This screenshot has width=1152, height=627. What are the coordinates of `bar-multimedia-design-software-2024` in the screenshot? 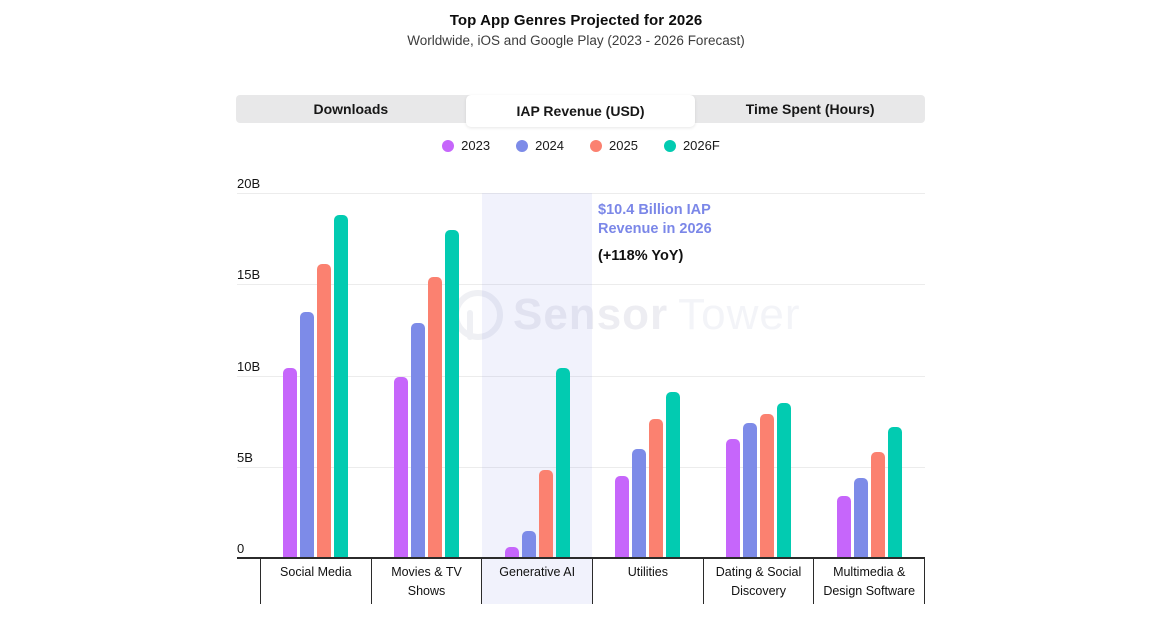 It's located at (861, 517).